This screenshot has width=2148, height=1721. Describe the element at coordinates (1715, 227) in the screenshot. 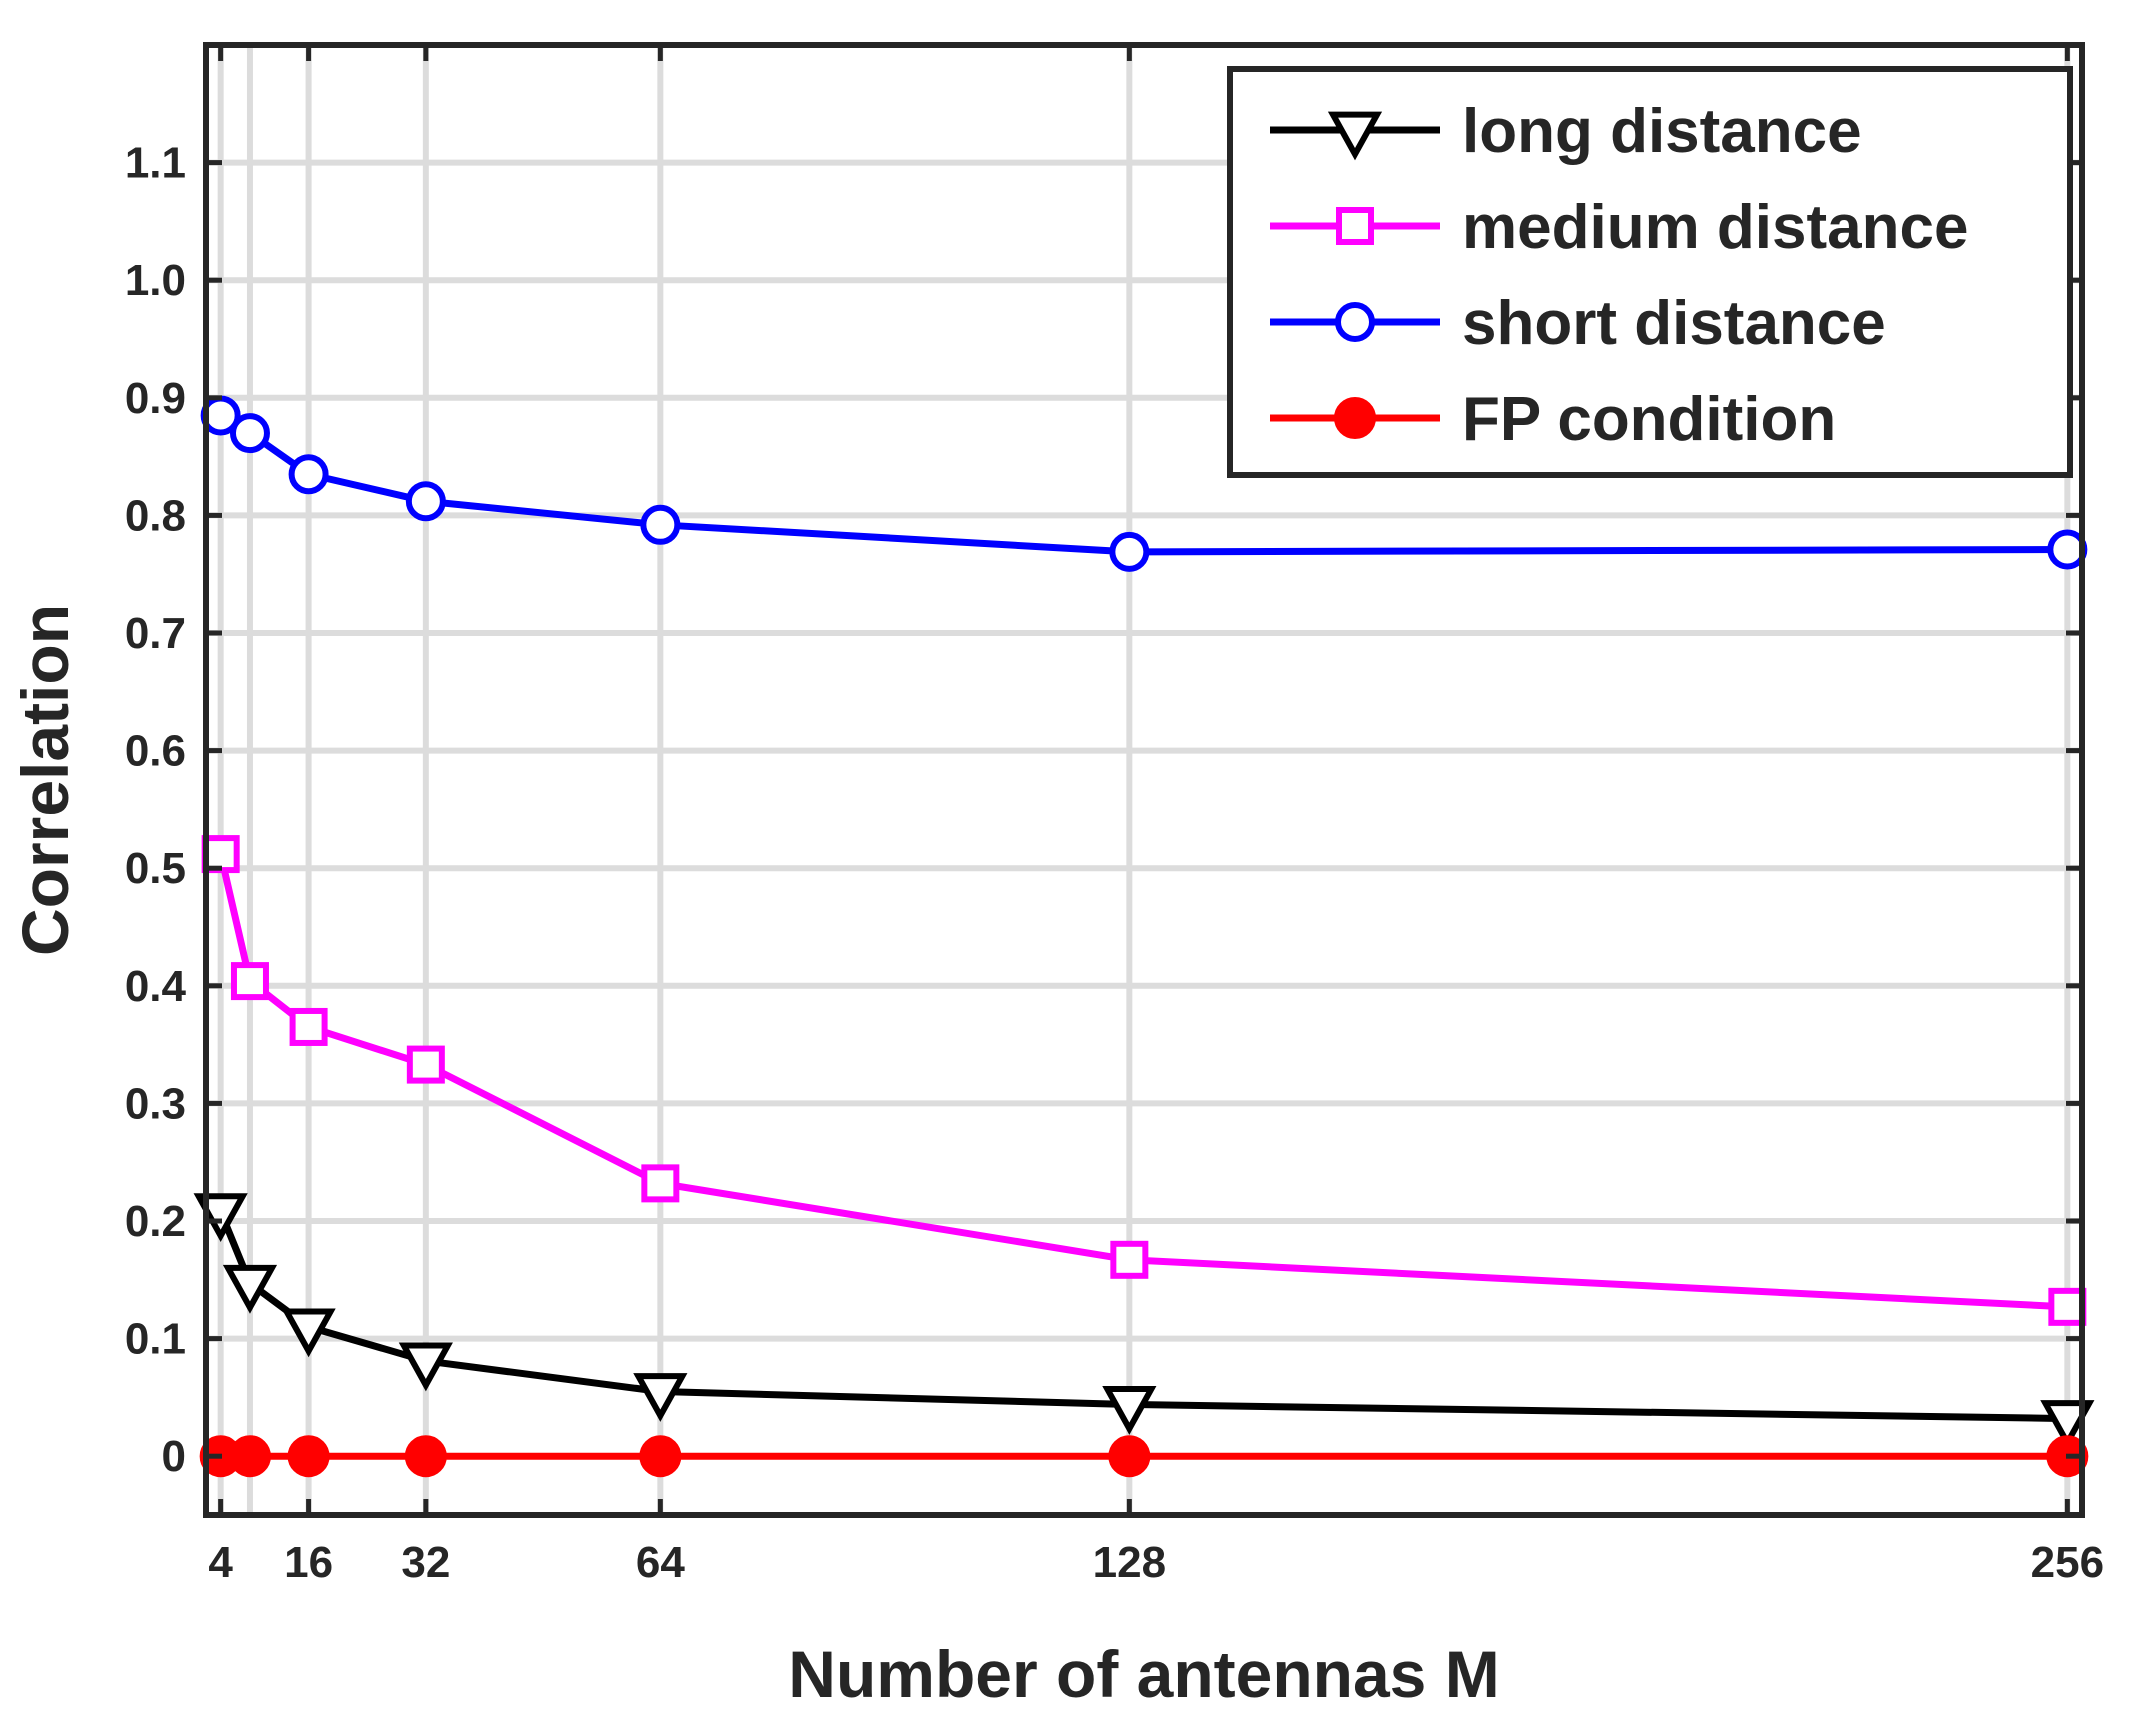

I see `legend-label: medium distance` at that location.